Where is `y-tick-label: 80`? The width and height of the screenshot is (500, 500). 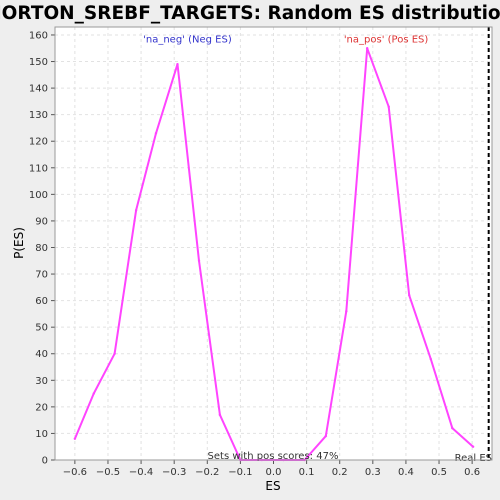
y-tick-label: 80 is located at coordinates (41, 248).